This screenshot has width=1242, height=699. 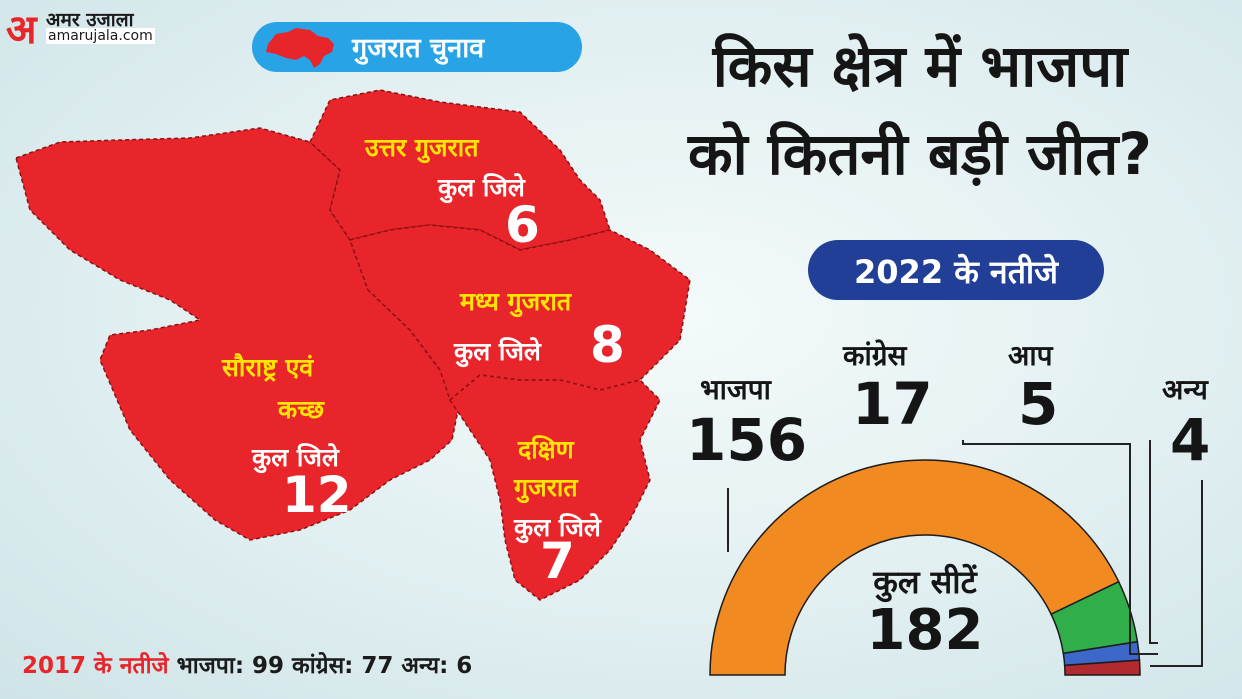 What do you see at coordinates (925, 630) in the screenshot?
I see `total-seats-value: 182` at bounding box center [925, 630].